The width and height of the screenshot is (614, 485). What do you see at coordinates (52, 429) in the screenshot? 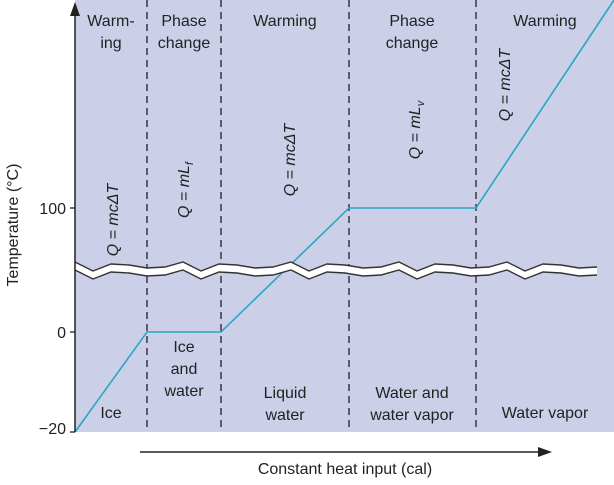
I see `y-tick-label: −20` at bounding box center [52, 429].